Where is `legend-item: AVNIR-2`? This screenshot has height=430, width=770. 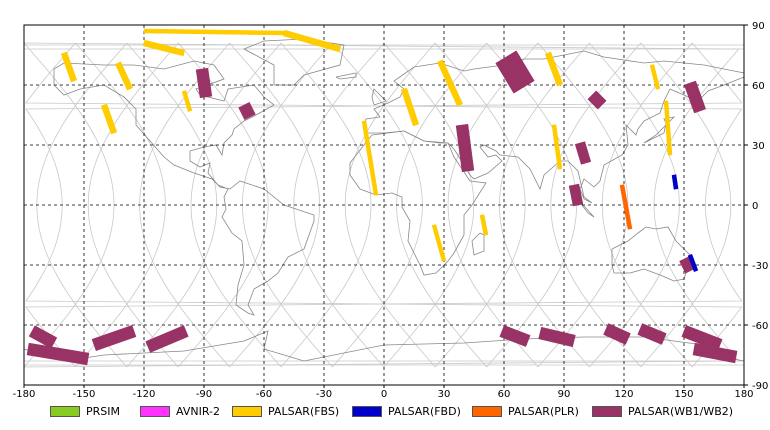 legend-item: AVNIR-2 is located at coordinates (180, 411).